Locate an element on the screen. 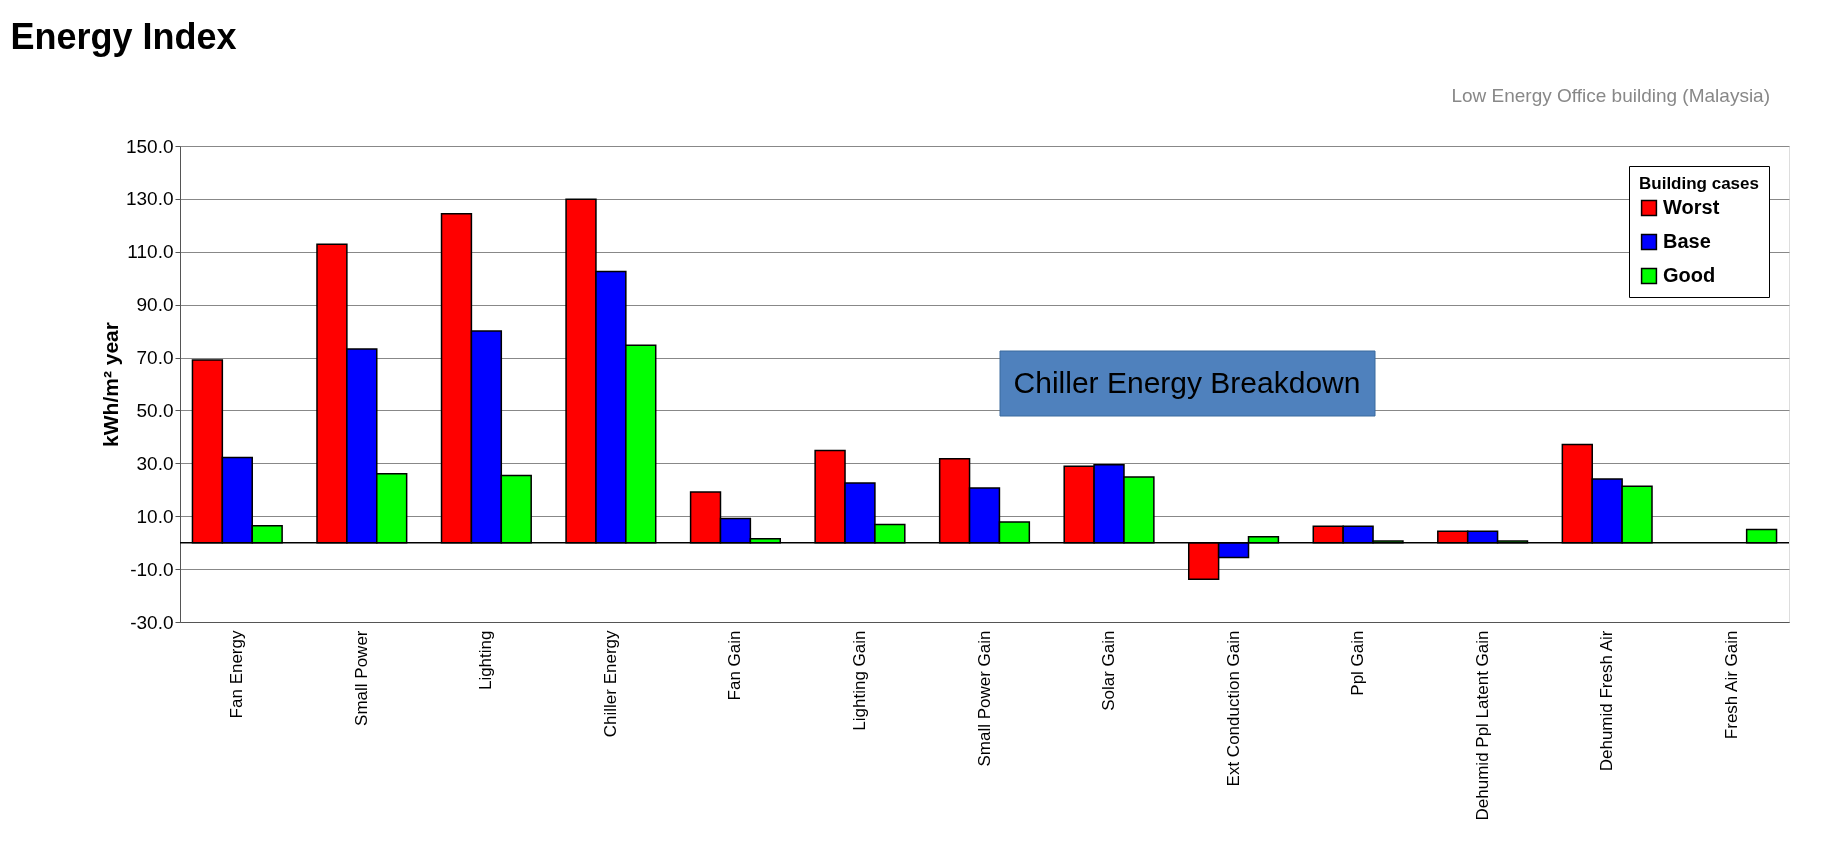  y-tick-label: 50.0 is located at coordinates (155, 410).